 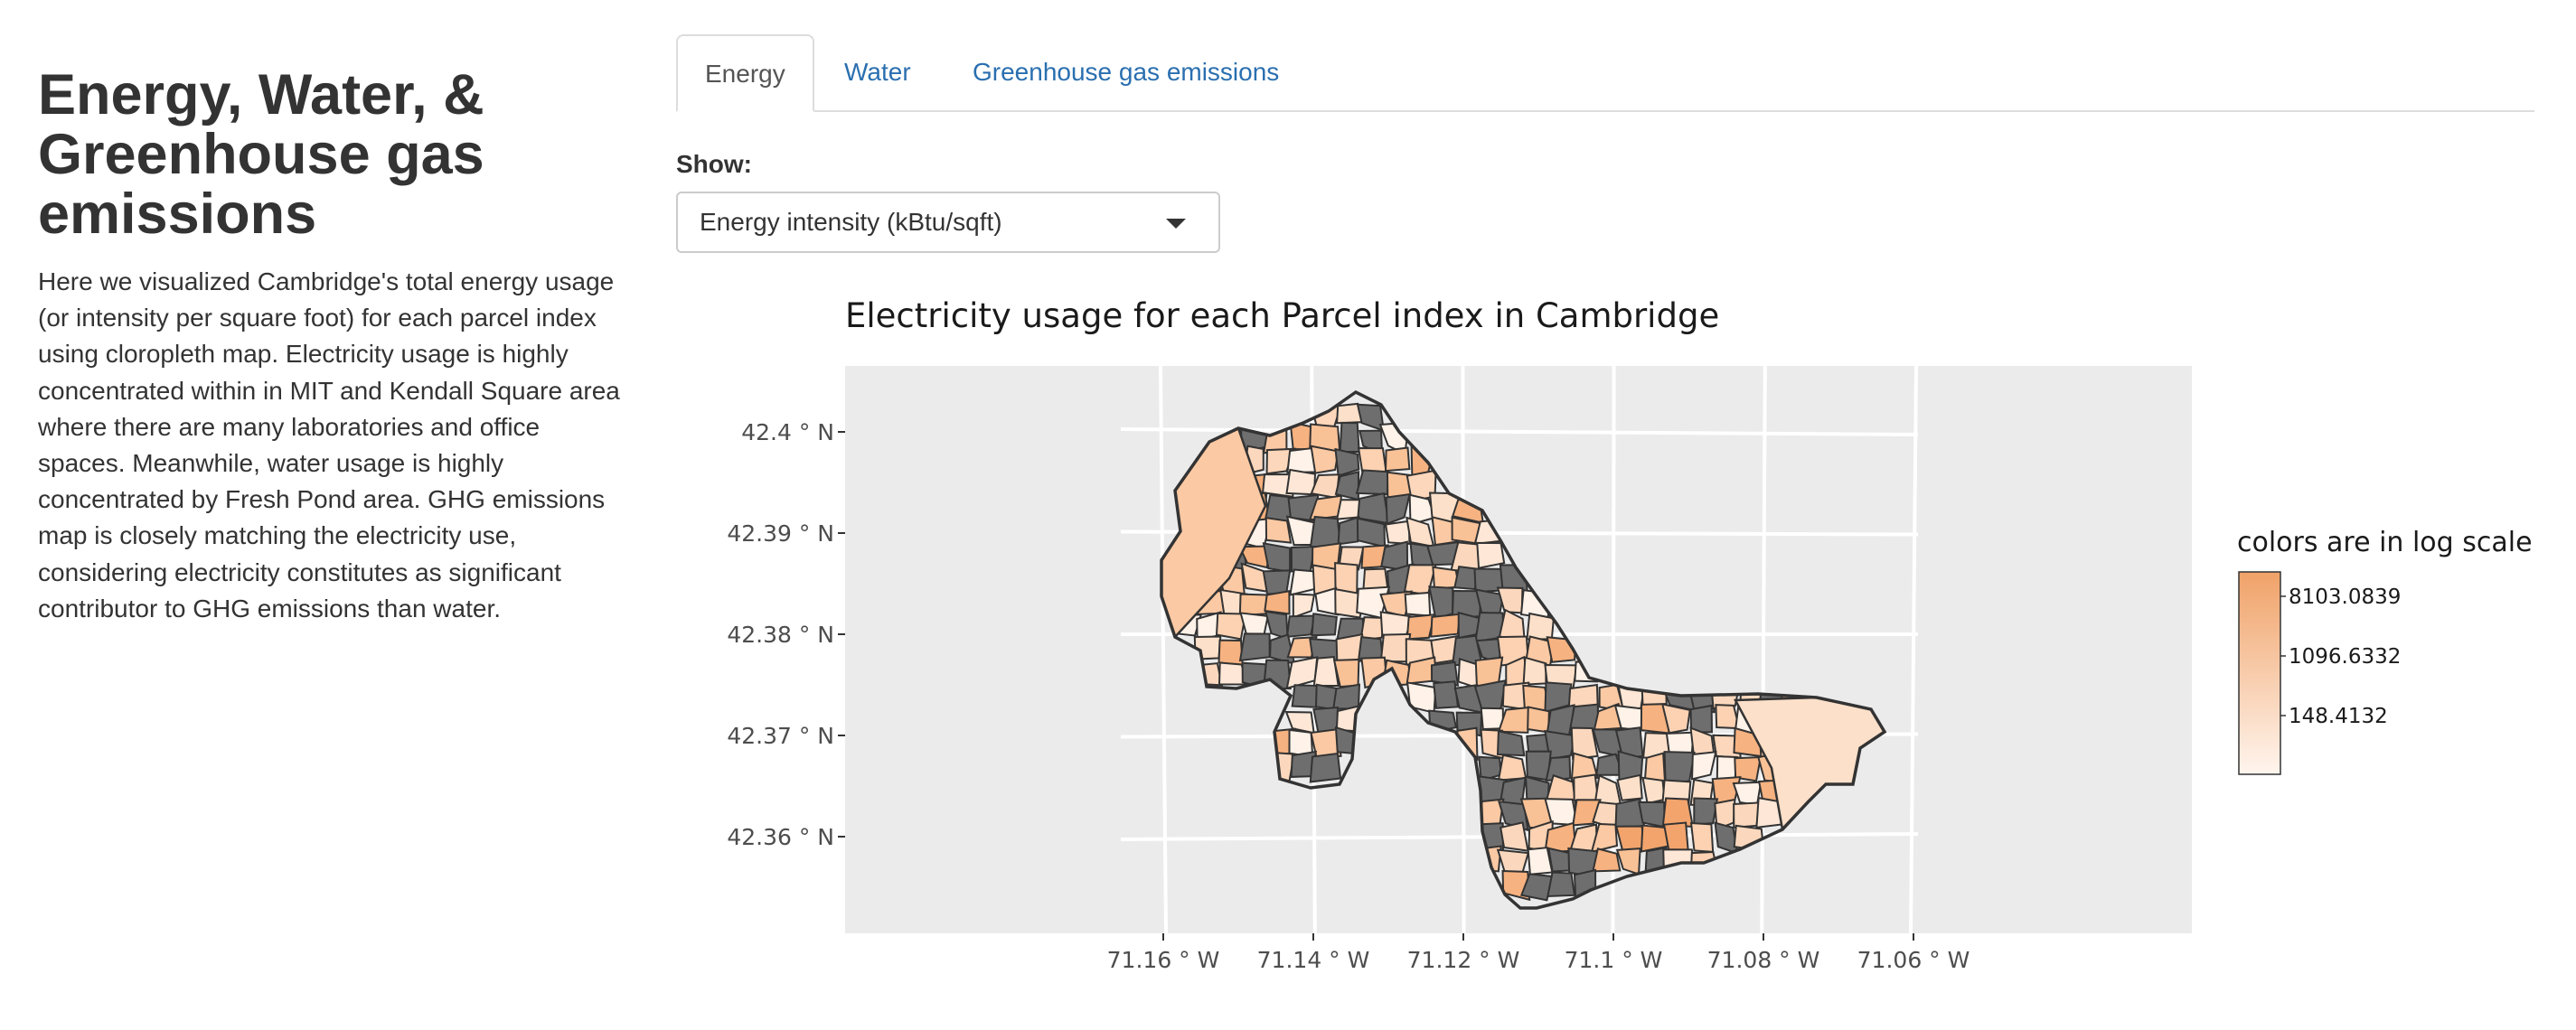 What do you see at coordinates (745, 73) in the screenshot?
I see `tab-energy: Energy` at bounding box center [745, 73].